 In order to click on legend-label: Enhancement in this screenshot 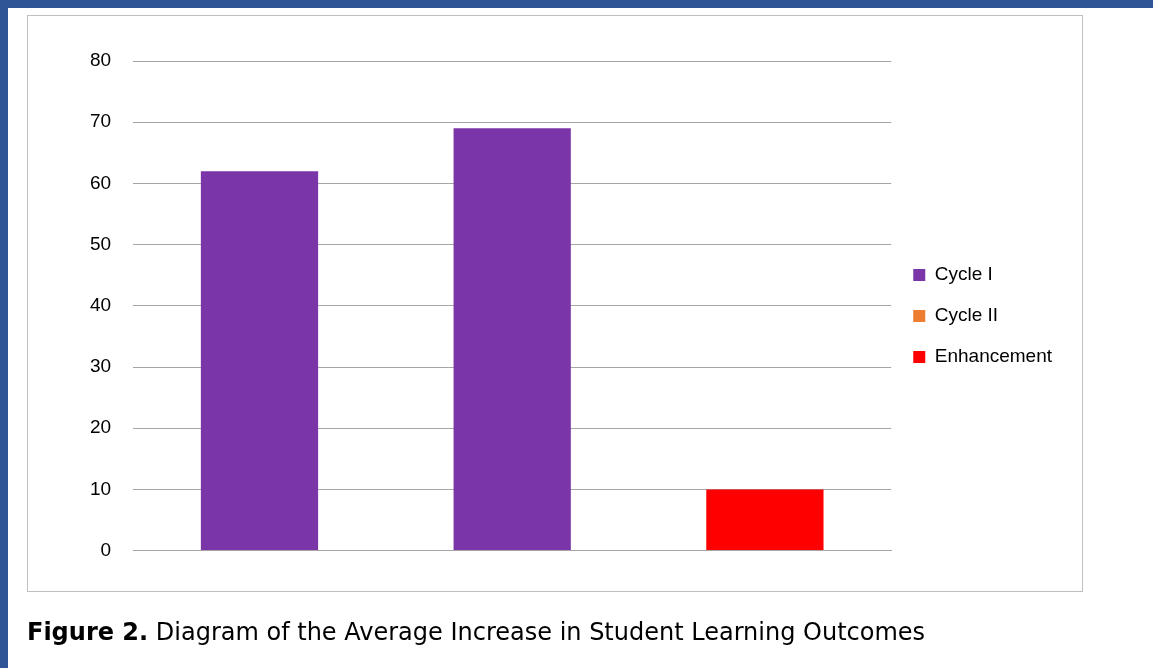, I will do `click(993, 356)`.